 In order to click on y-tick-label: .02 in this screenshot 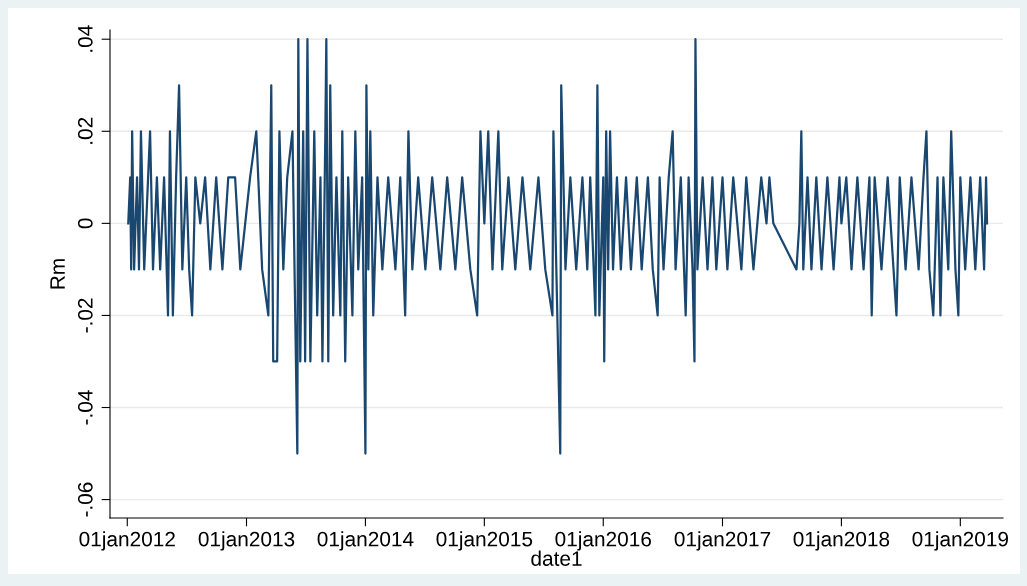, I will do `click(85, 130)`.